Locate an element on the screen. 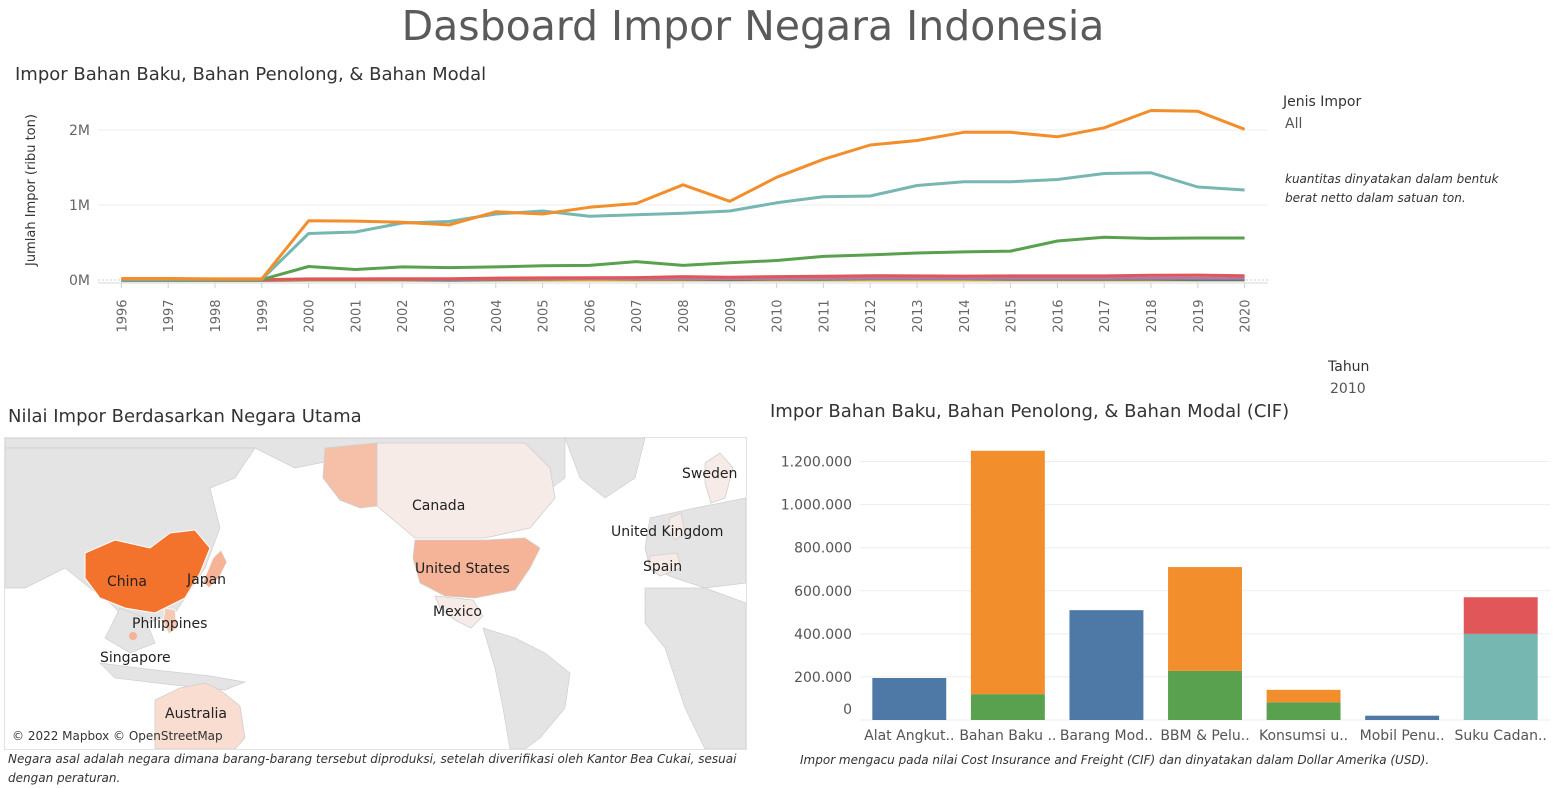 This screenshot has height=788, width=1566. year-filter-title: Tahun is located at coordinates (1349, 367).